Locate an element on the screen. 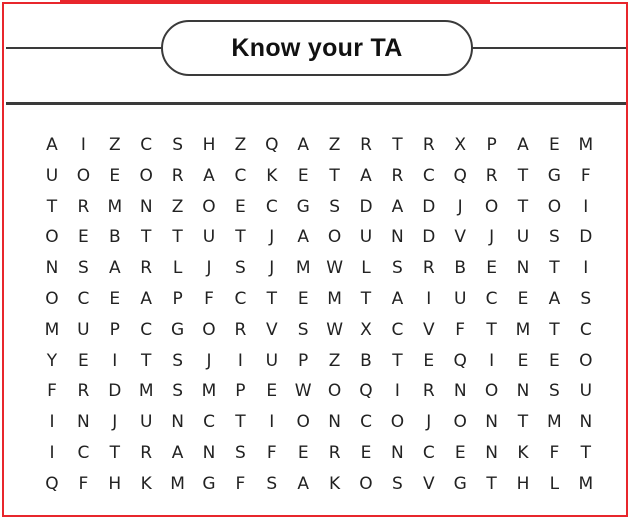 The height and width of the screenshot is (519, 630). grid-letter: V is located at coordinates (428, 483).